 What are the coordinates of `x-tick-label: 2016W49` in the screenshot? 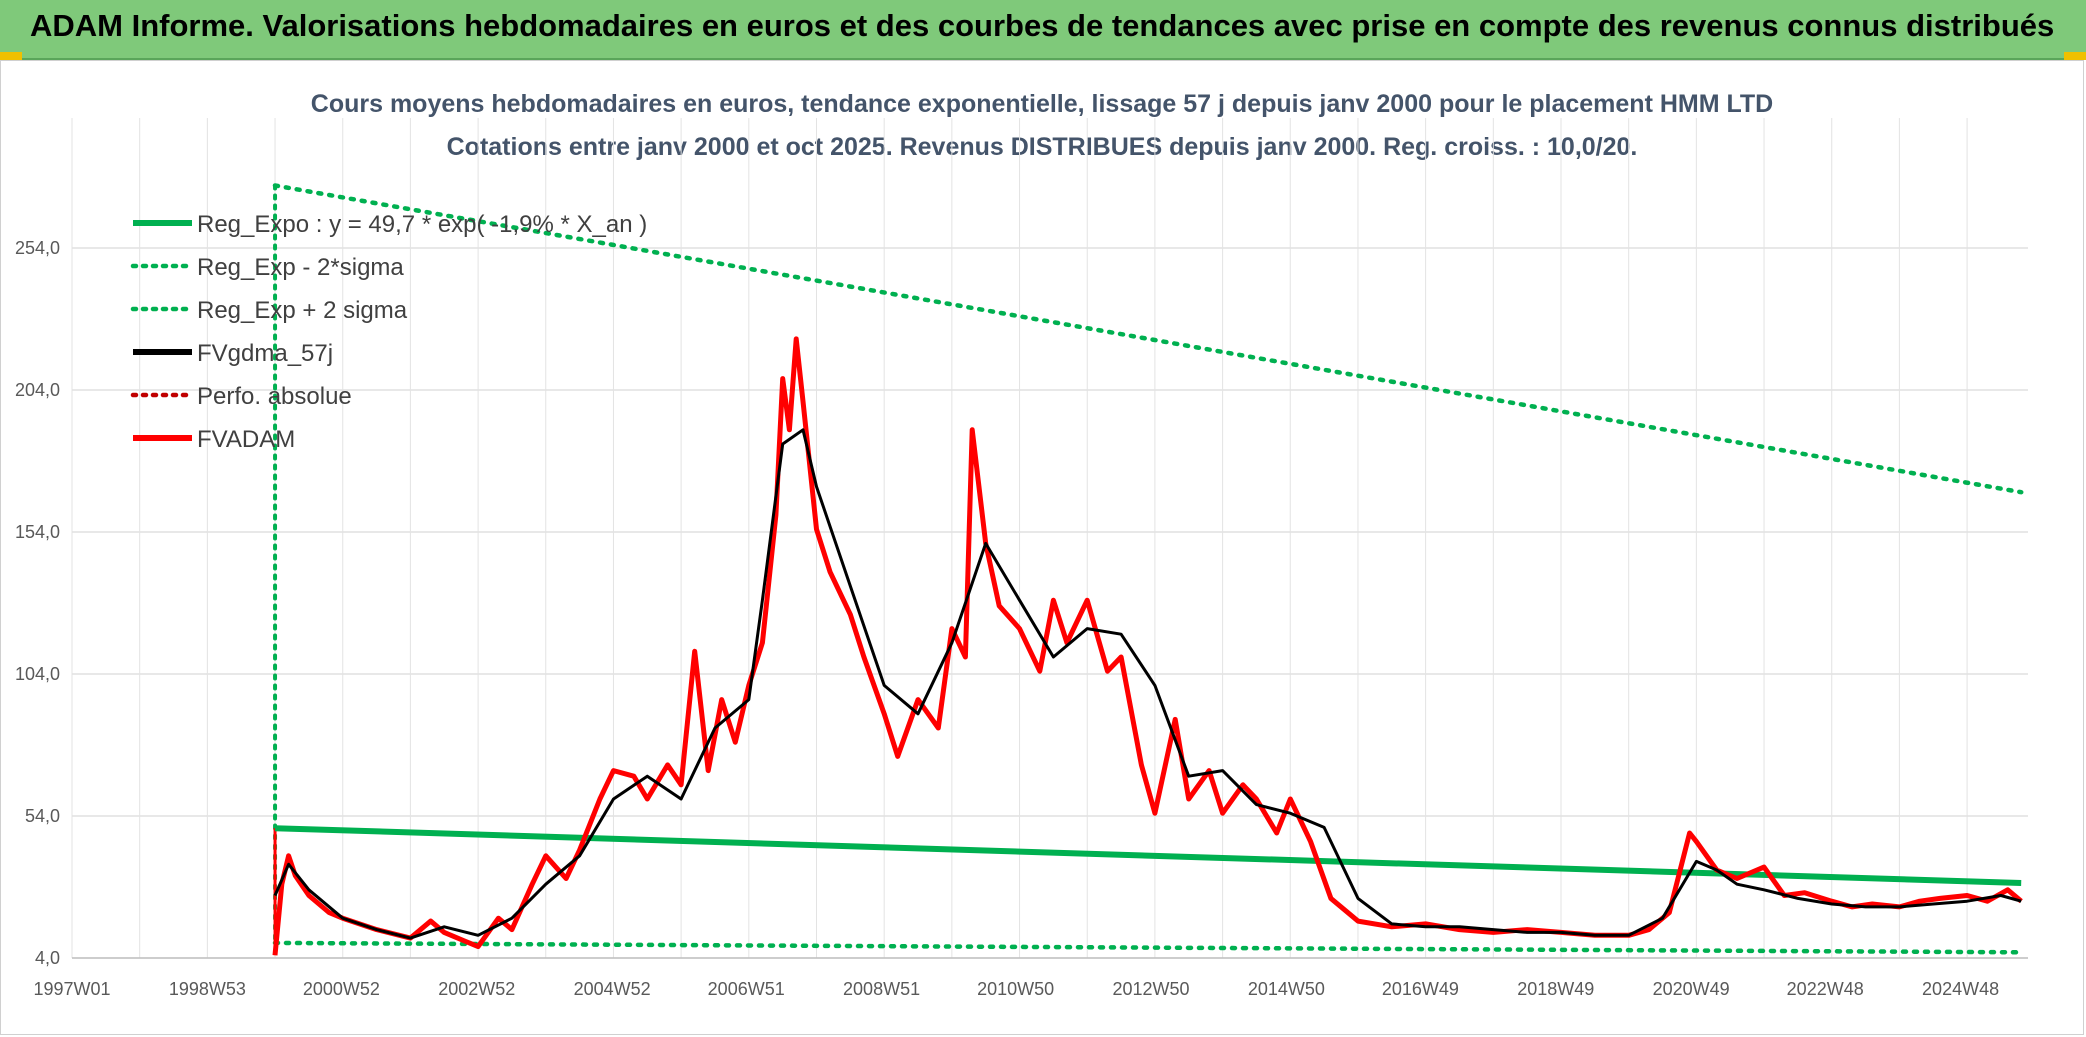 It's located at (1420, 989).